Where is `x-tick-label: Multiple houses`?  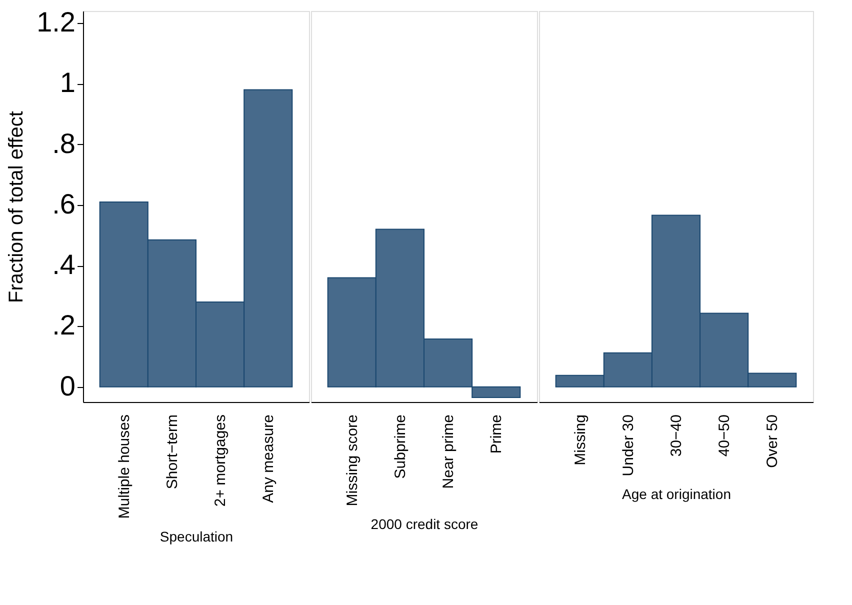
x-tick-label: Multiple houses is located at coordinates (124, 466).